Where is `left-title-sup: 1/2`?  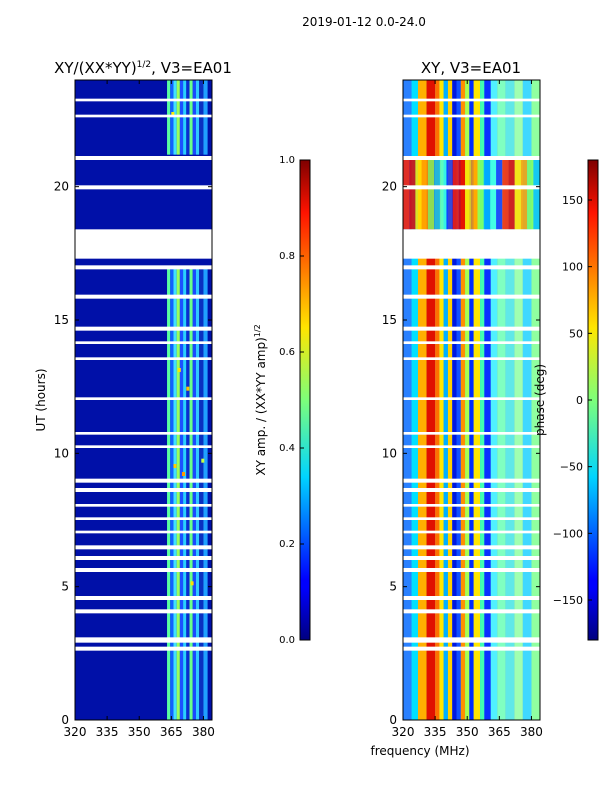
left-title-sup: 1/2 is located at coordinates (144, 65).